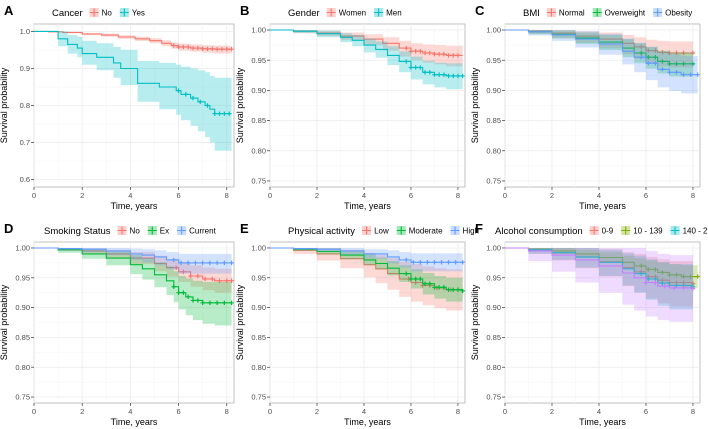  What do you see at coordinates (138, 13) in the screenshot?
I see `legend-label: Yes` at bounding box center [138, 13].